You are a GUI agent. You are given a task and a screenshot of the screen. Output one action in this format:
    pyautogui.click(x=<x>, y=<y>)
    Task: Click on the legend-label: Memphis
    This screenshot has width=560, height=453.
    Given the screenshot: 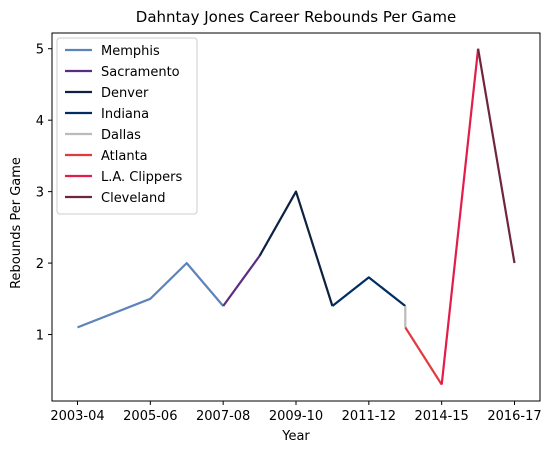 What is the action you would take?
    pyautogui.click(x=130, y=51)
    